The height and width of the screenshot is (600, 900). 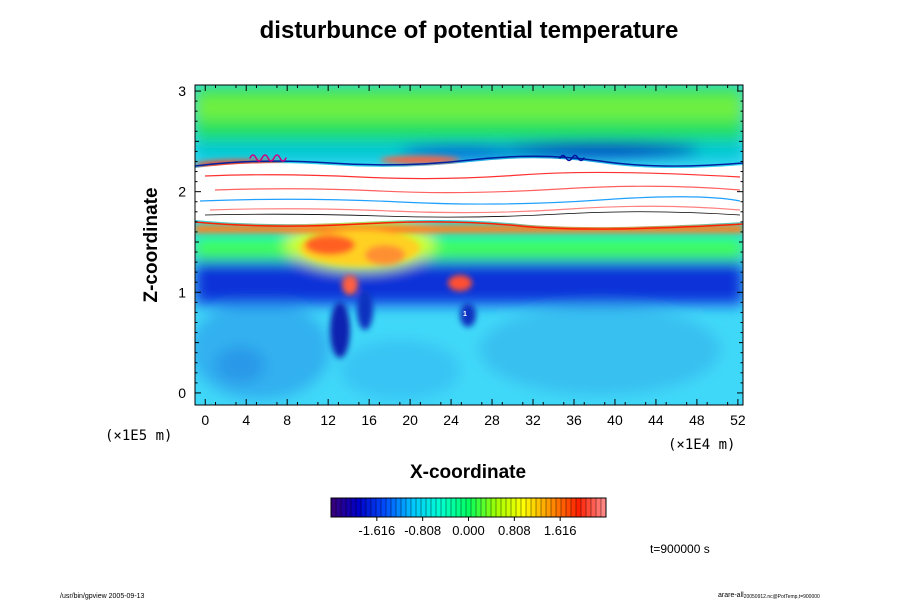 What do you see at coordinates (369, 420) in the screenshot?
I see `x-tick-label: 16` at bounding box center [369, 420].